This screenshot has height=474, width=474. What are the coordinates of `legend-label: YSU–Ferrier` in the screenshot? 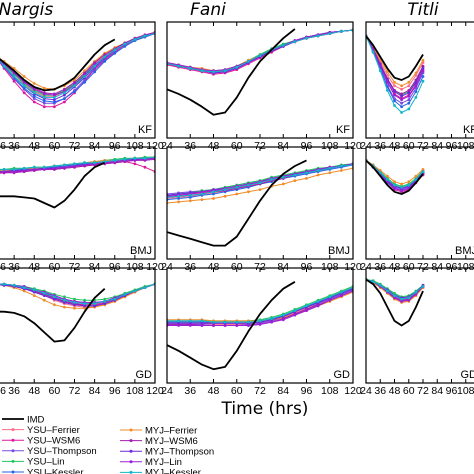 It's located at (53, 430).